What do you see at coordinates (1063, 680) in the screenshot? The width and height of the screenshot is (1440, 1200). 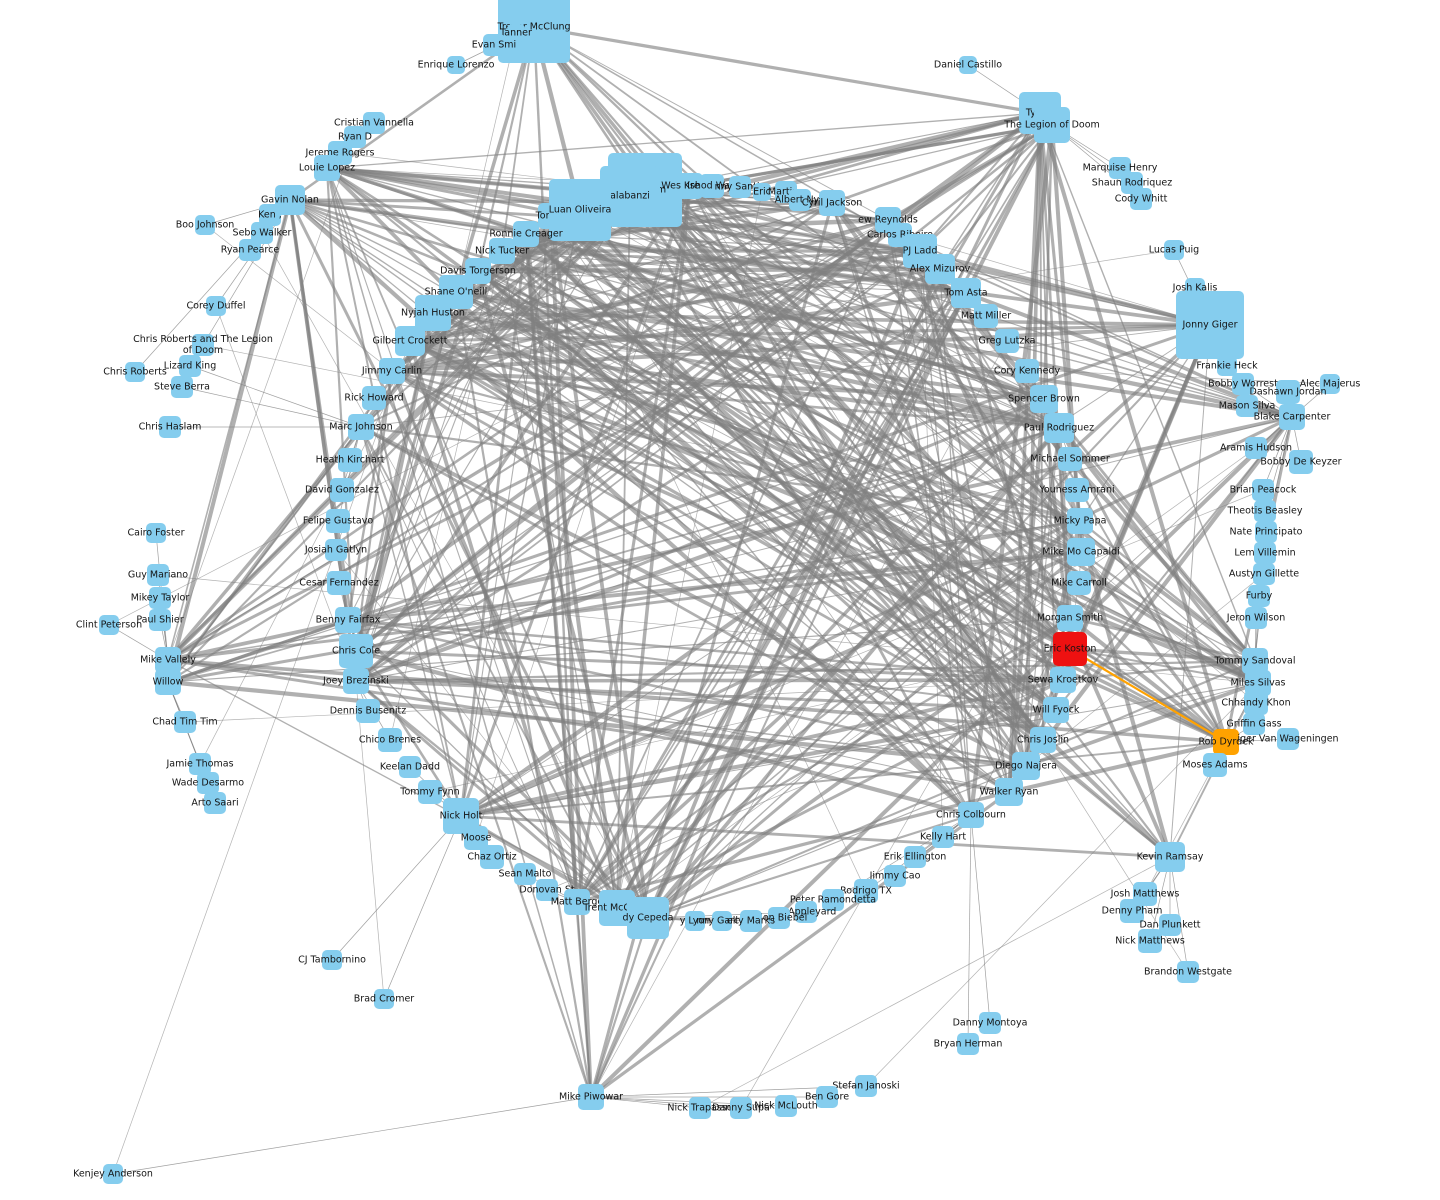 I see `graph-node-sewa-kroetkov` at bounding box center [1063, 680].